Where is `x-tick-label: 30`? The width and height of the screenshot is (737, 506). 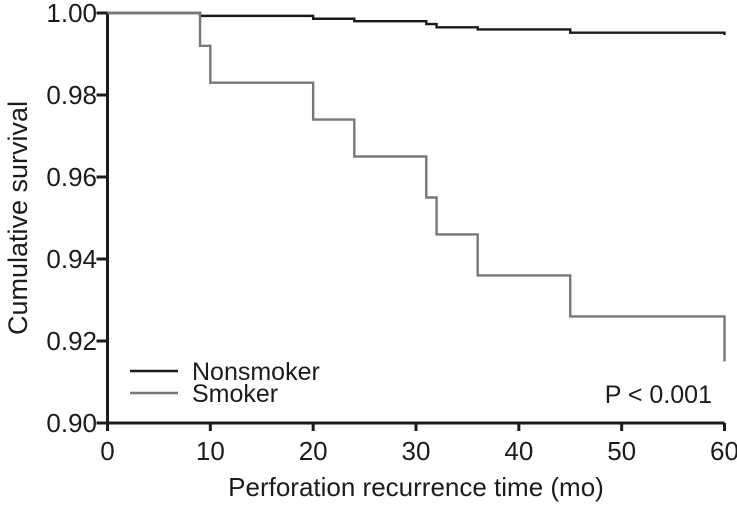
x-tick-label: 30 is located at coordinates (416, 451).